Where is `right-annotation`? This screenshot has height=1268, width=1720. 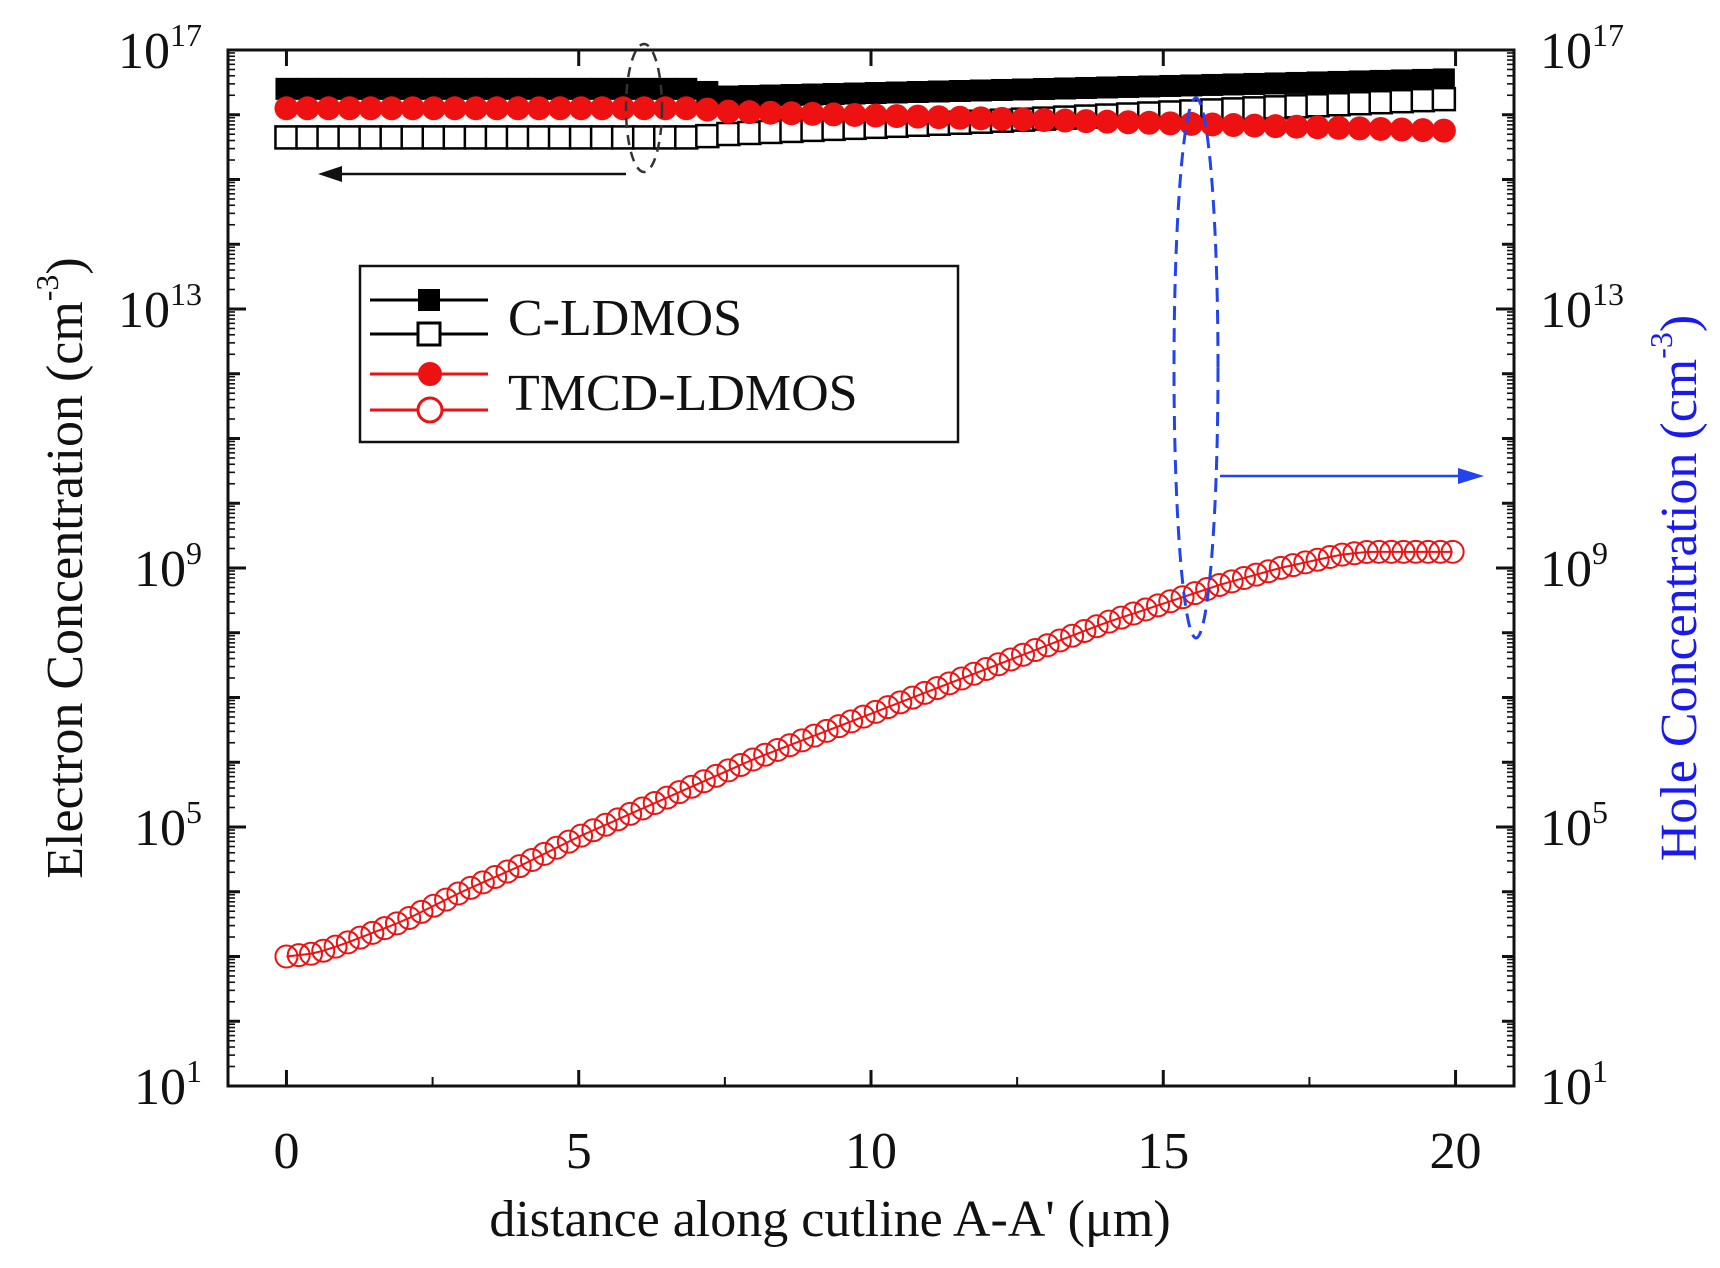 right-annotation is located at coordinates (1328, 368).